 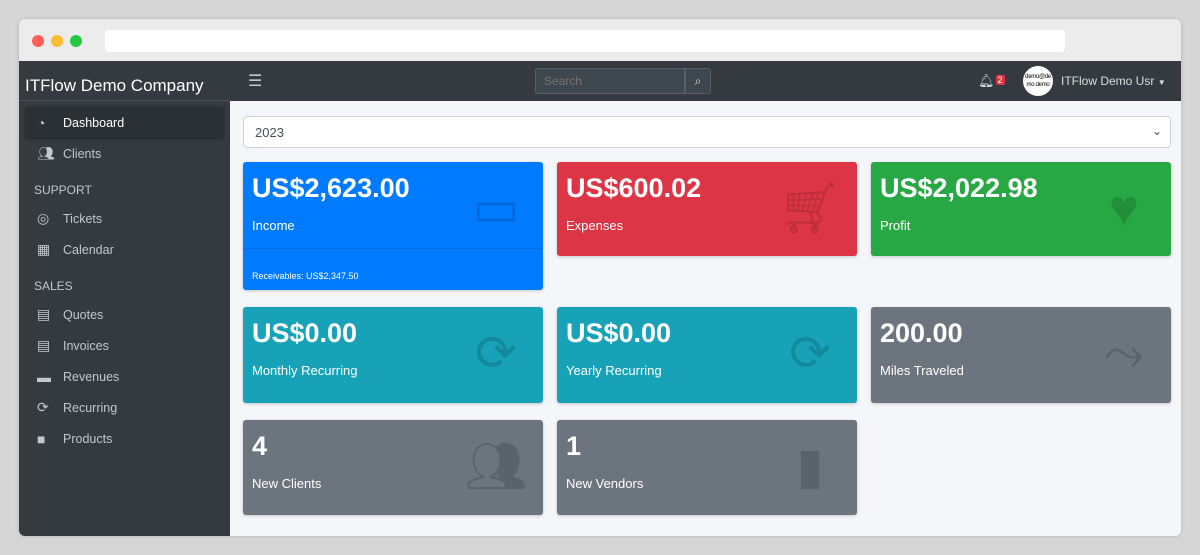 What do you see at coordinates (707, 355) in the screenshot?
I see `stat-card-yearly-recurring: ⟳ US$0.00 Yearly Recurring` at bounding box center [707, 355].